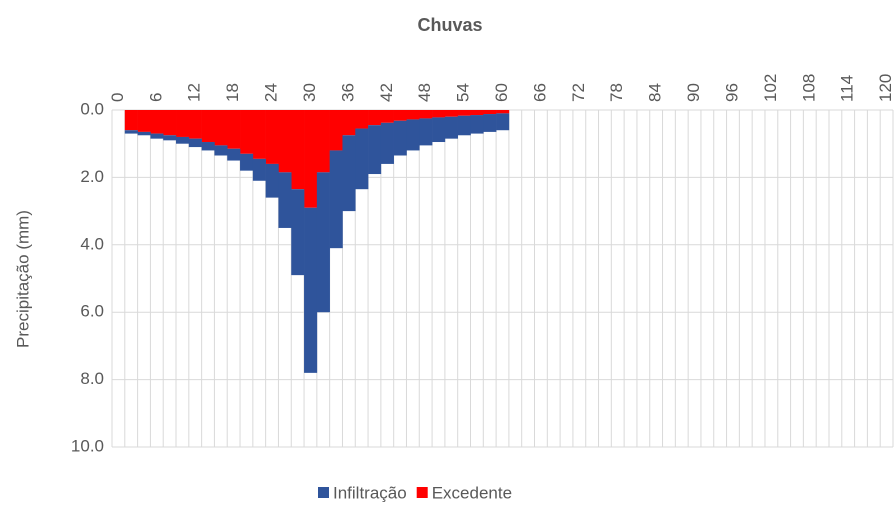 The width and height of the screenshot is (896, 508). What do you see at coordinates (92, 108) in the screenshot?
I see `y-tick-label: 0.0` at bounding box center [92, 108].